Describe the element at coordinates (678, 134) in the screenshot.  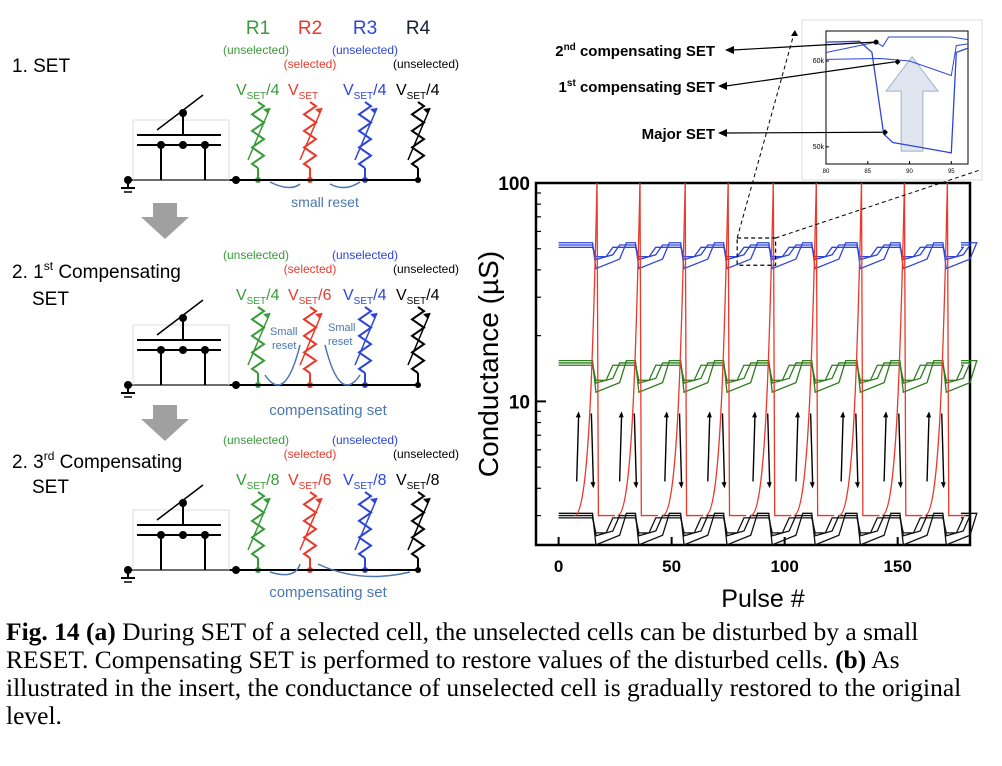
I see `callout-pre: Major SET` at that location.